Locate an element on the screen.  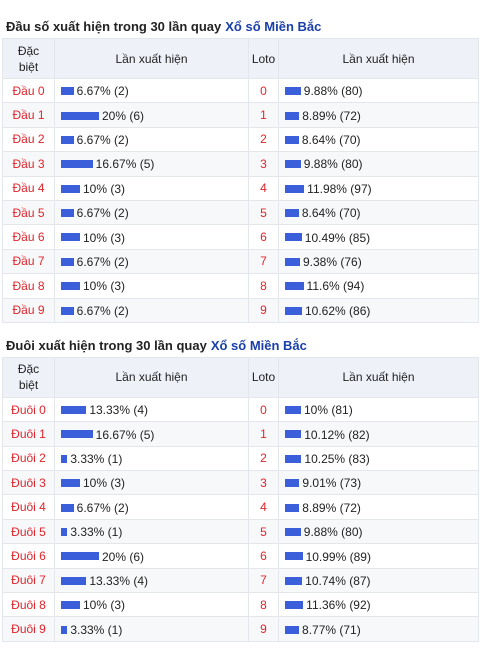
loto-digit: 5 is located at coordinates (263, 531).